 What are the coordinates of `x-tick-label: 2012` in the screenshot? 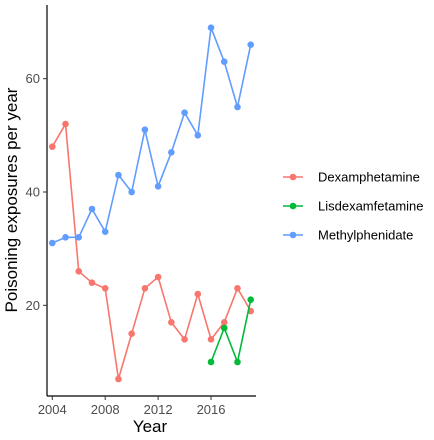 It's located at (158, 409).